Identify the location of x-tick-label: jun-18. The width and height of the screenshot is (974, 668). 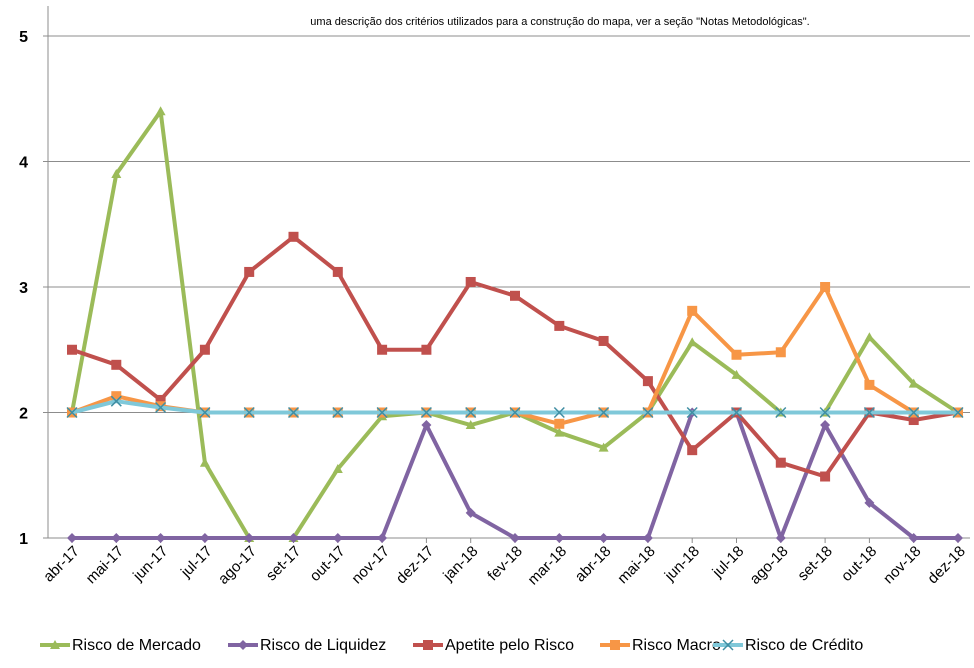
(682, 564).